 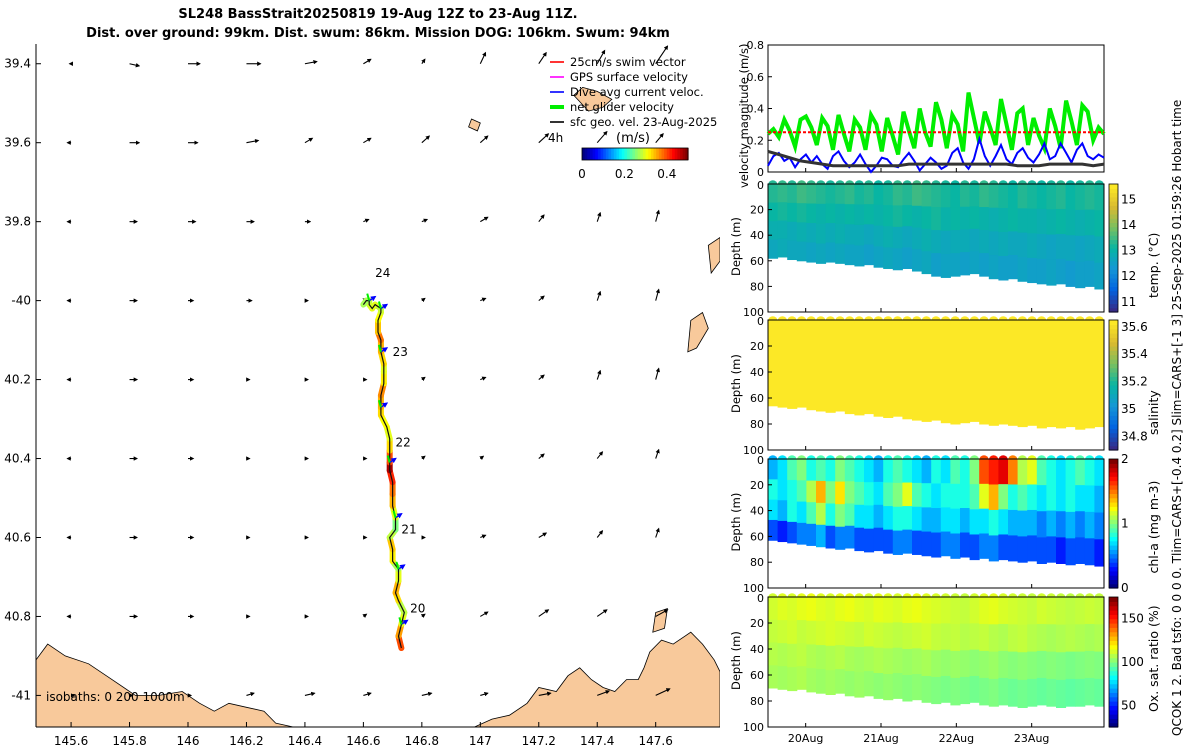 I want to click on chla-colorbar-cell, so click(x=1113, y=491).